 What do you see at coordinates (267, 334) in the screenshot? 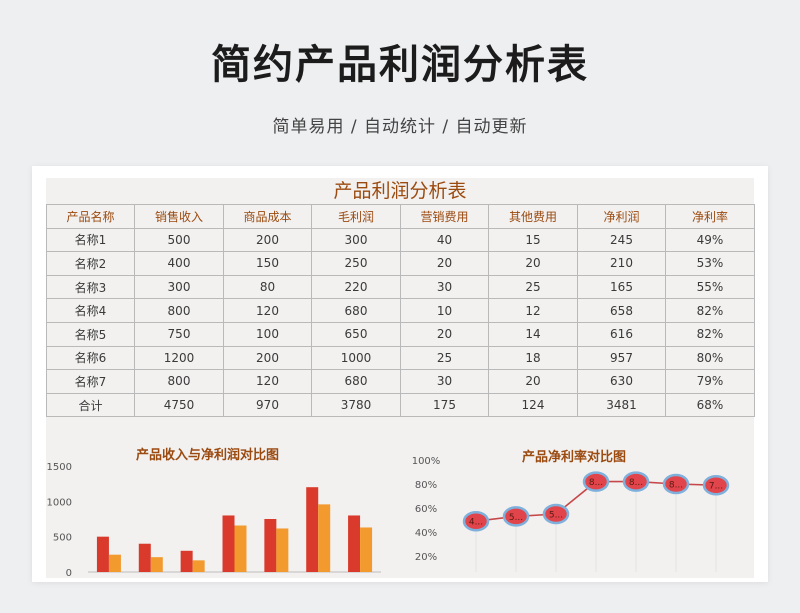
I see `table-cell: 100` at bounding box center [267, 334].